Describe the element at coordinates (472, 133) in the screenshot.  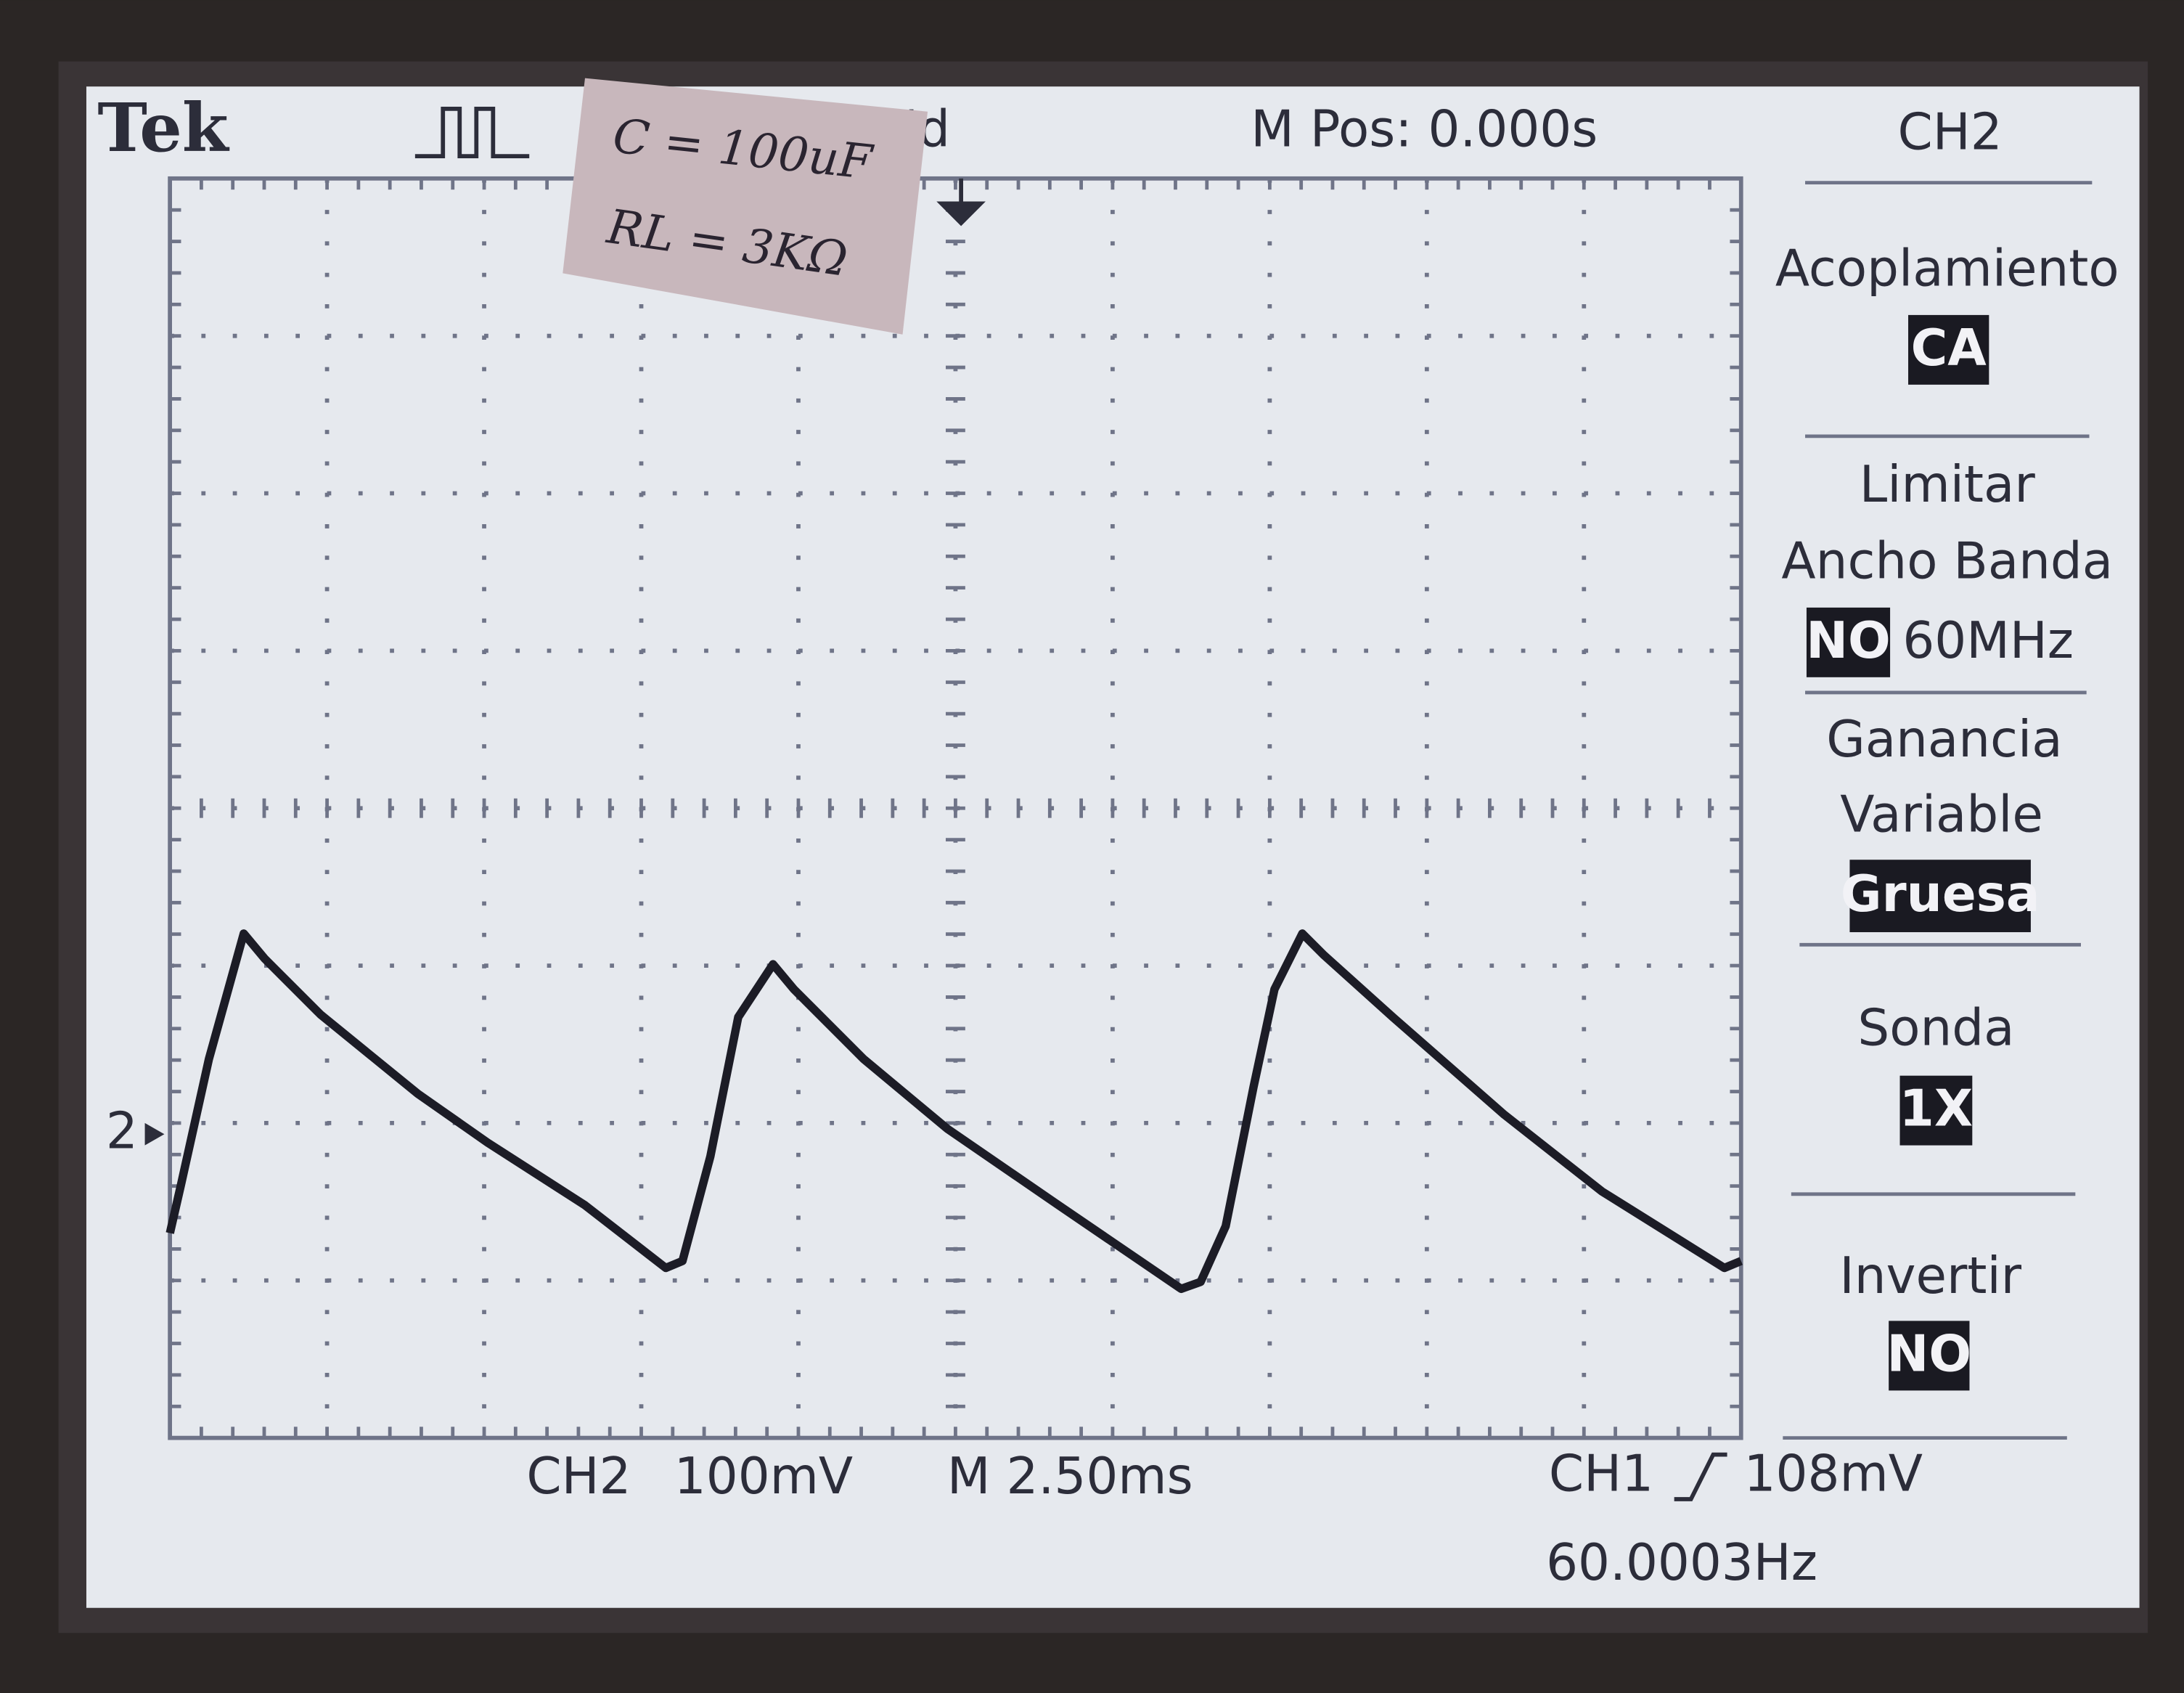
I see `trigger-icon` at that location.